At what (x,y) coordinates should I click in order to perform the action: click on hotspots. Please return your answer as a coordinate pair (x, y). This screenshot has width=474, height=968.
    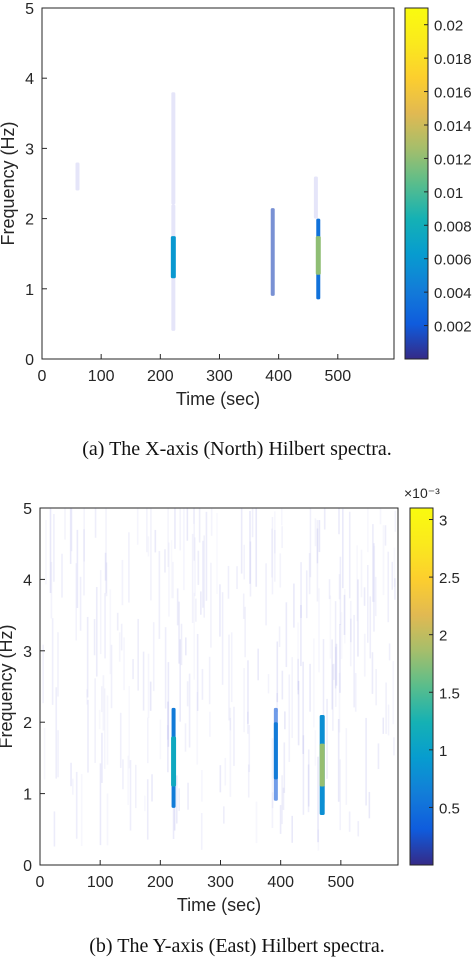
    Looking at the image, I should click on (248, 761).